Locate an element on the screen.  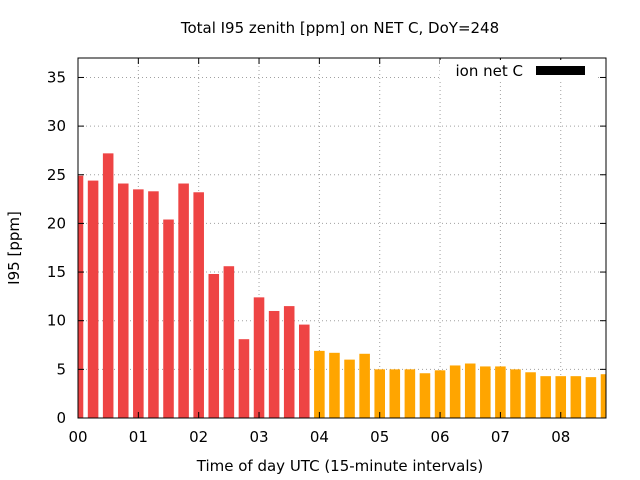
x-tick-label: 04 is located at coordinates (319, 437).